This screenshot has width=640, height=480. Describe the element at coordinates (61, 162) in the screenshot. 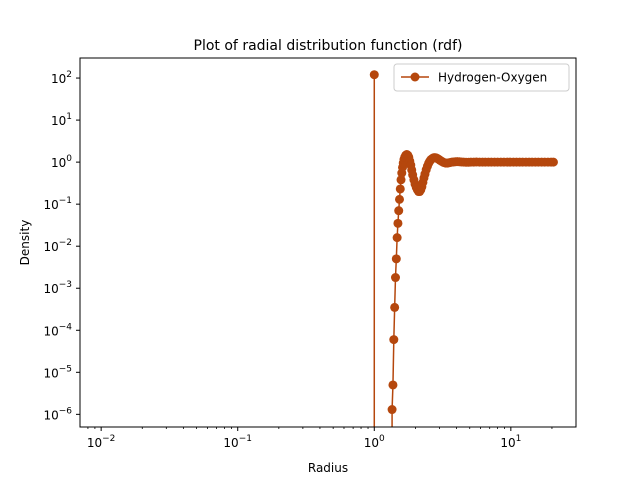

I see `y-tick-label: 10⁰` at that location.